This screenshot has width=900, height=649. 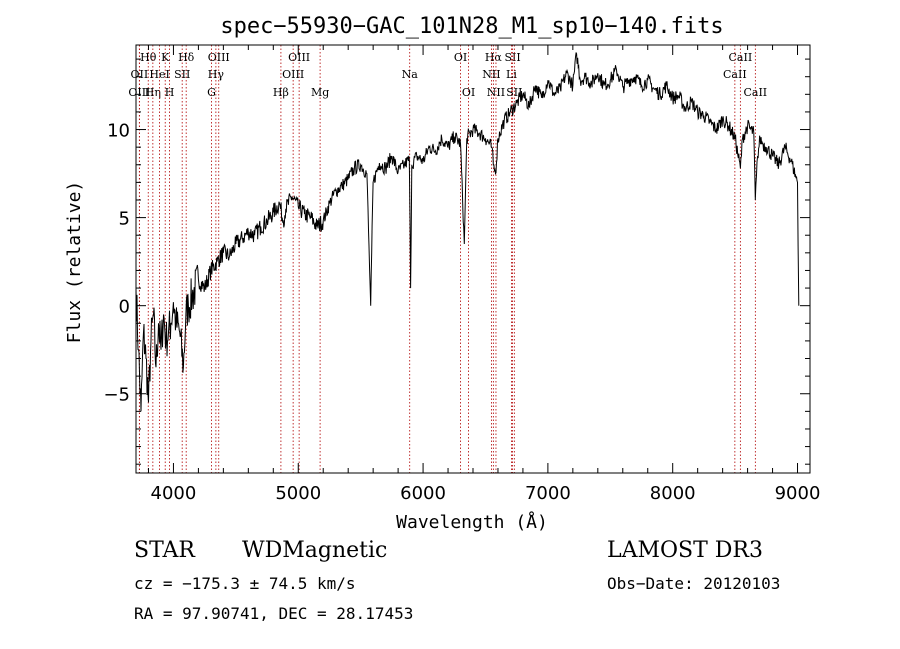 What do you see at coordinates (186, 57) in the screenshot?
I see `line-label: Hδ` at bounding box center [186, 57].